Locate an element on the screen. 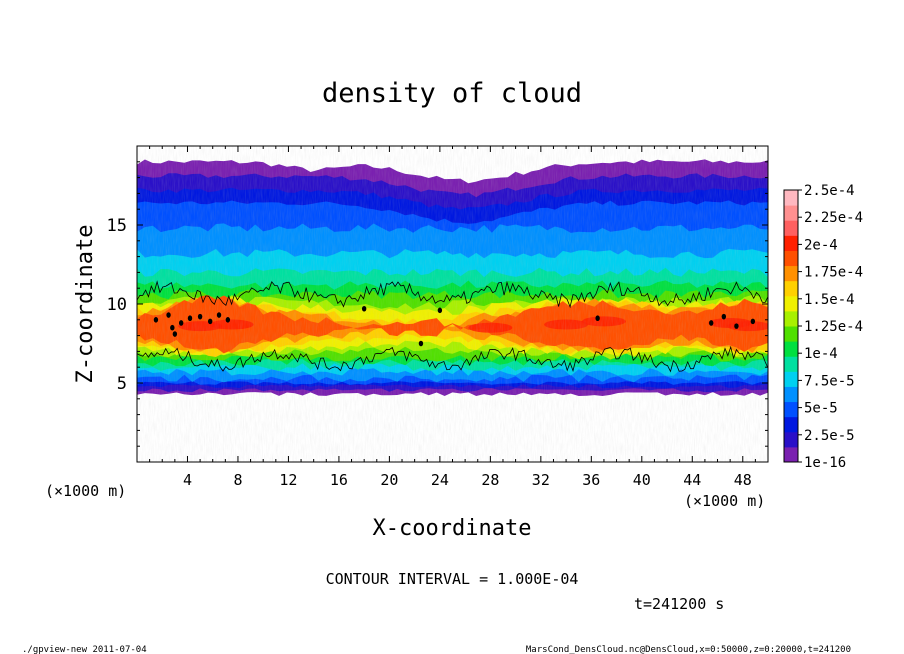 The width and height of the screenshot is (904, 654). x-tick-label: 16 is located at coordinates (339, 480).